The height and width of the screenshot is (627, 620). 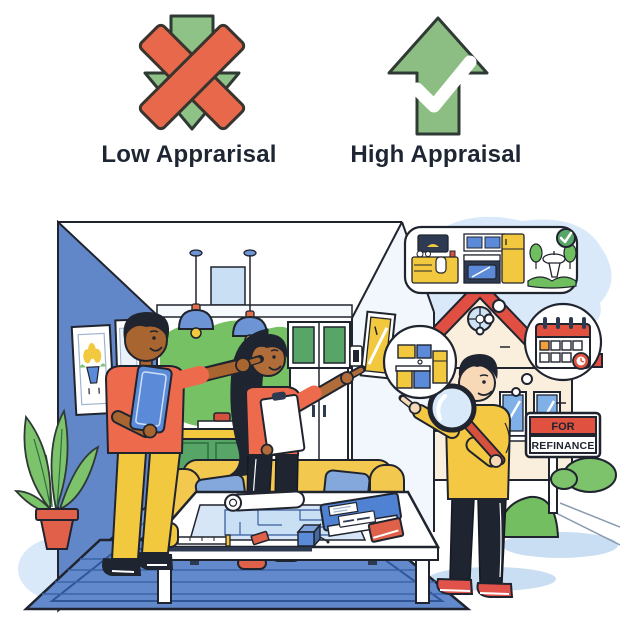 What do you see at coordinates (264, 501) in the screenshot?
I see `blueprint-roll` at bounding box center [264, 501].